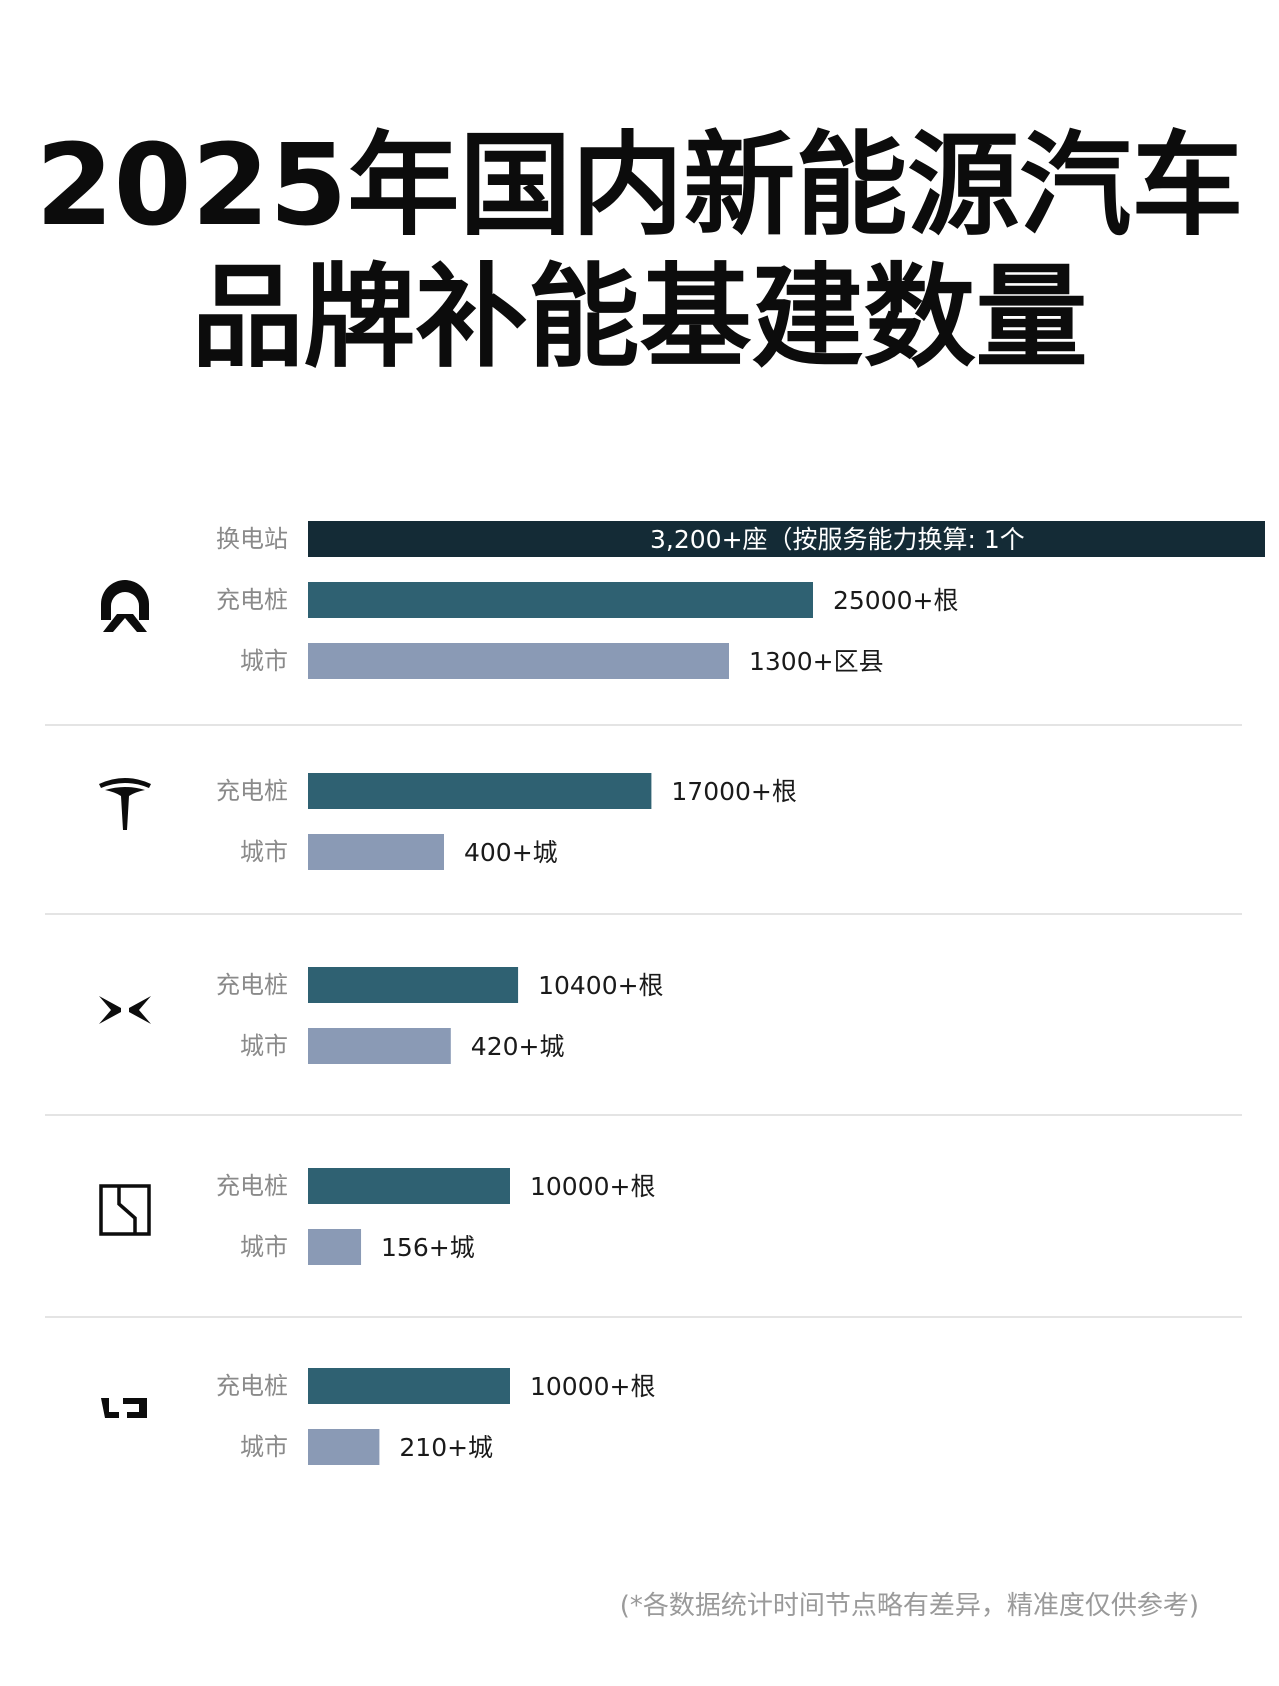 This screenshot has height=1686, width=1279. Describe the element at coordinates (428, 1247) in the screenshot. I see `bar-value-label: 156+城` at that location.